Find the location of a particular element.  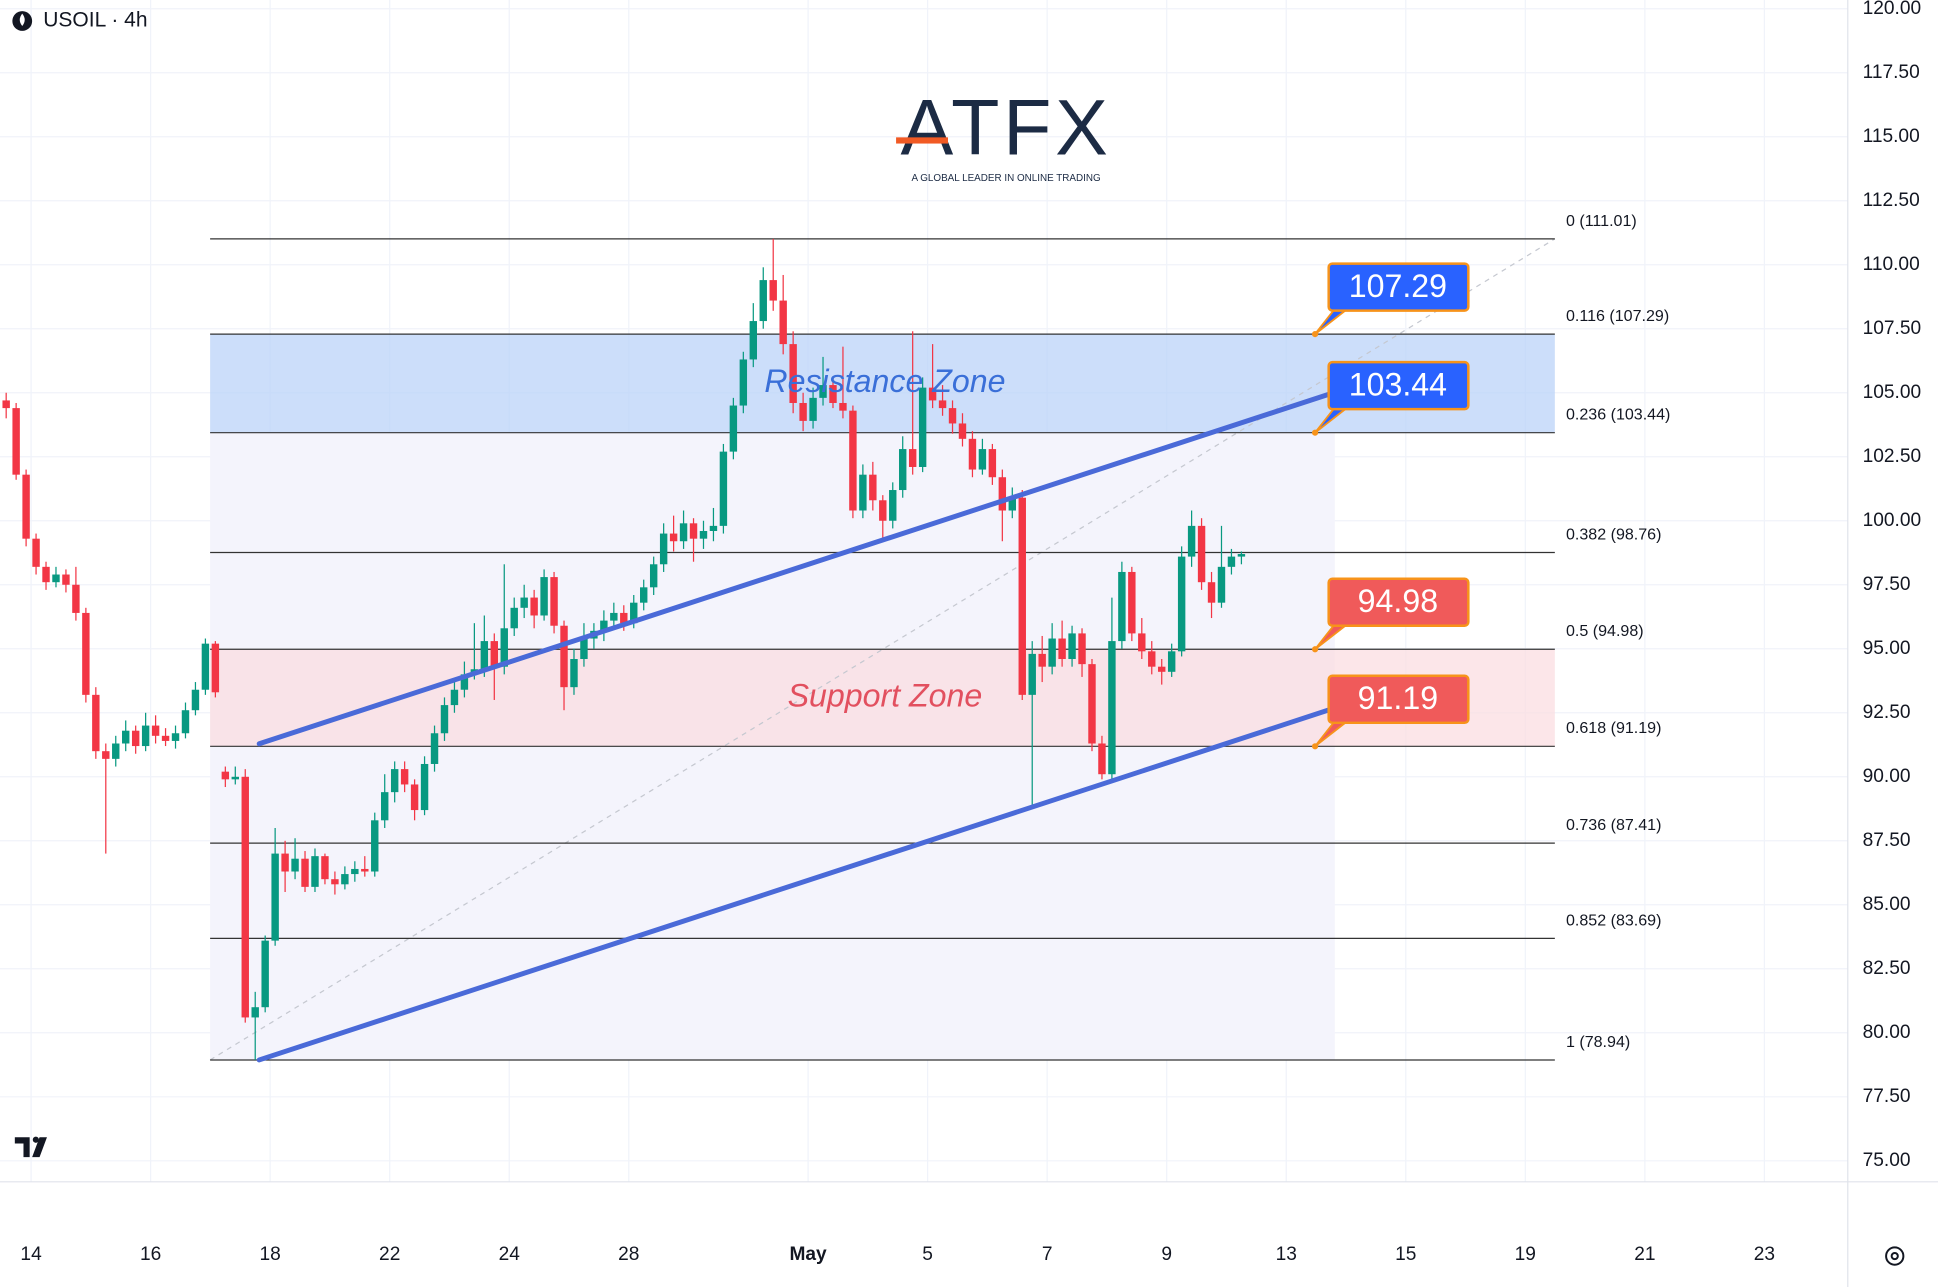

logo-stripe is located at coordinates (922, 140).